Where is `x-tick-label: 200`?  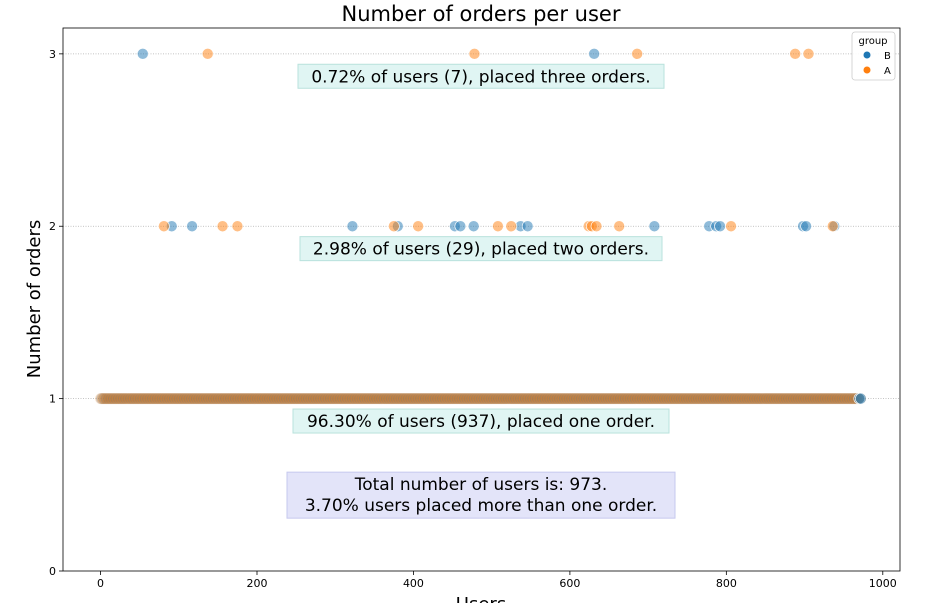
x-tick-label: 200 is located at coordinates (256, 583).